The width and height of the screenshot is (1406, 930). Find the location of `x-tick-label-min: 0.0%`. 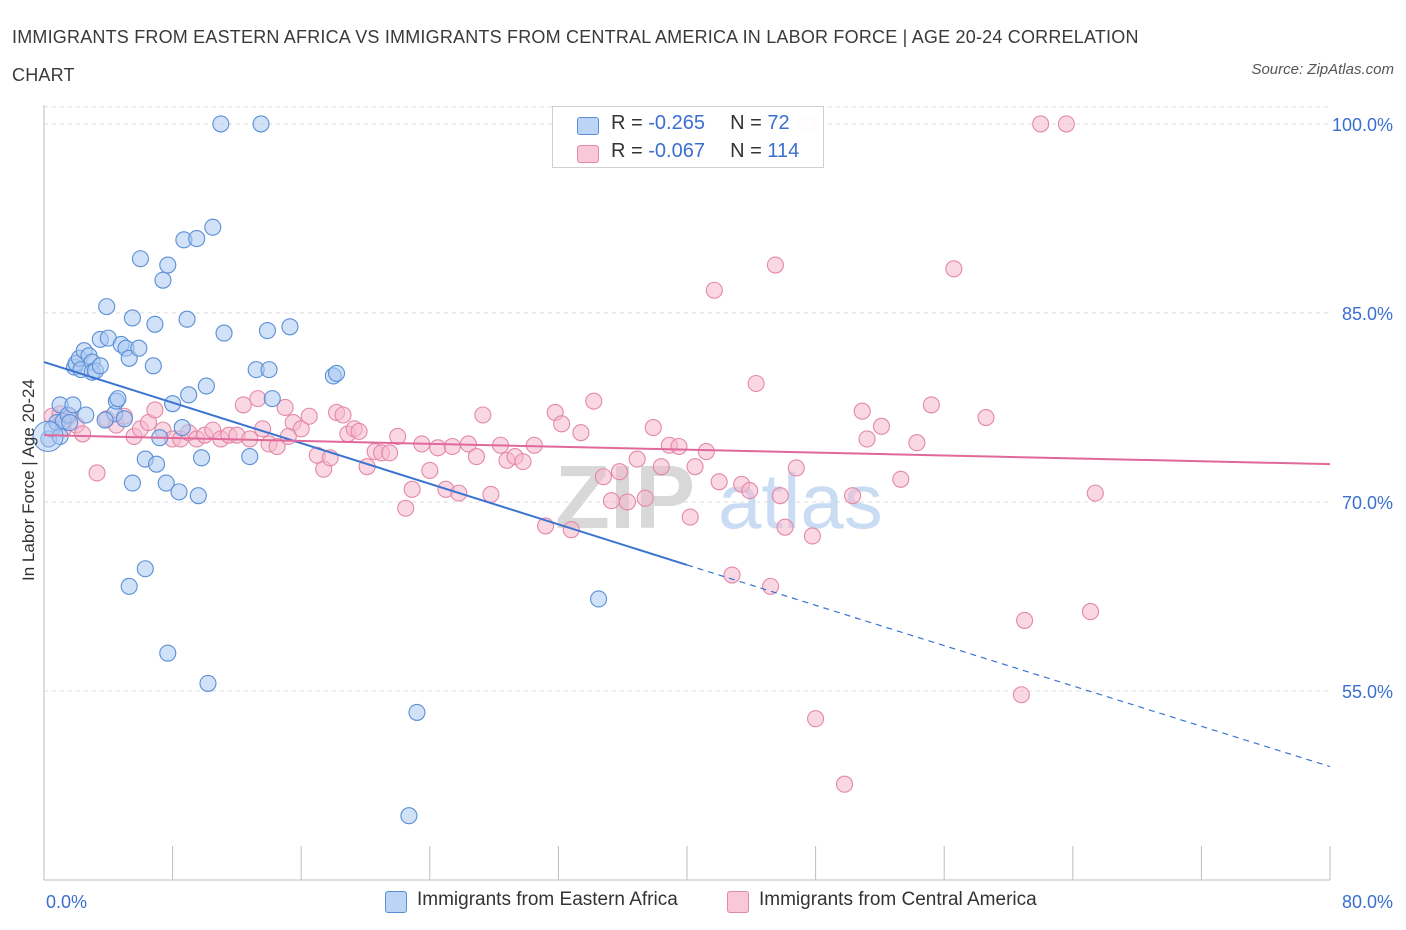

x-tick-label-min: 0.0% is located at coordinates (66, 902).